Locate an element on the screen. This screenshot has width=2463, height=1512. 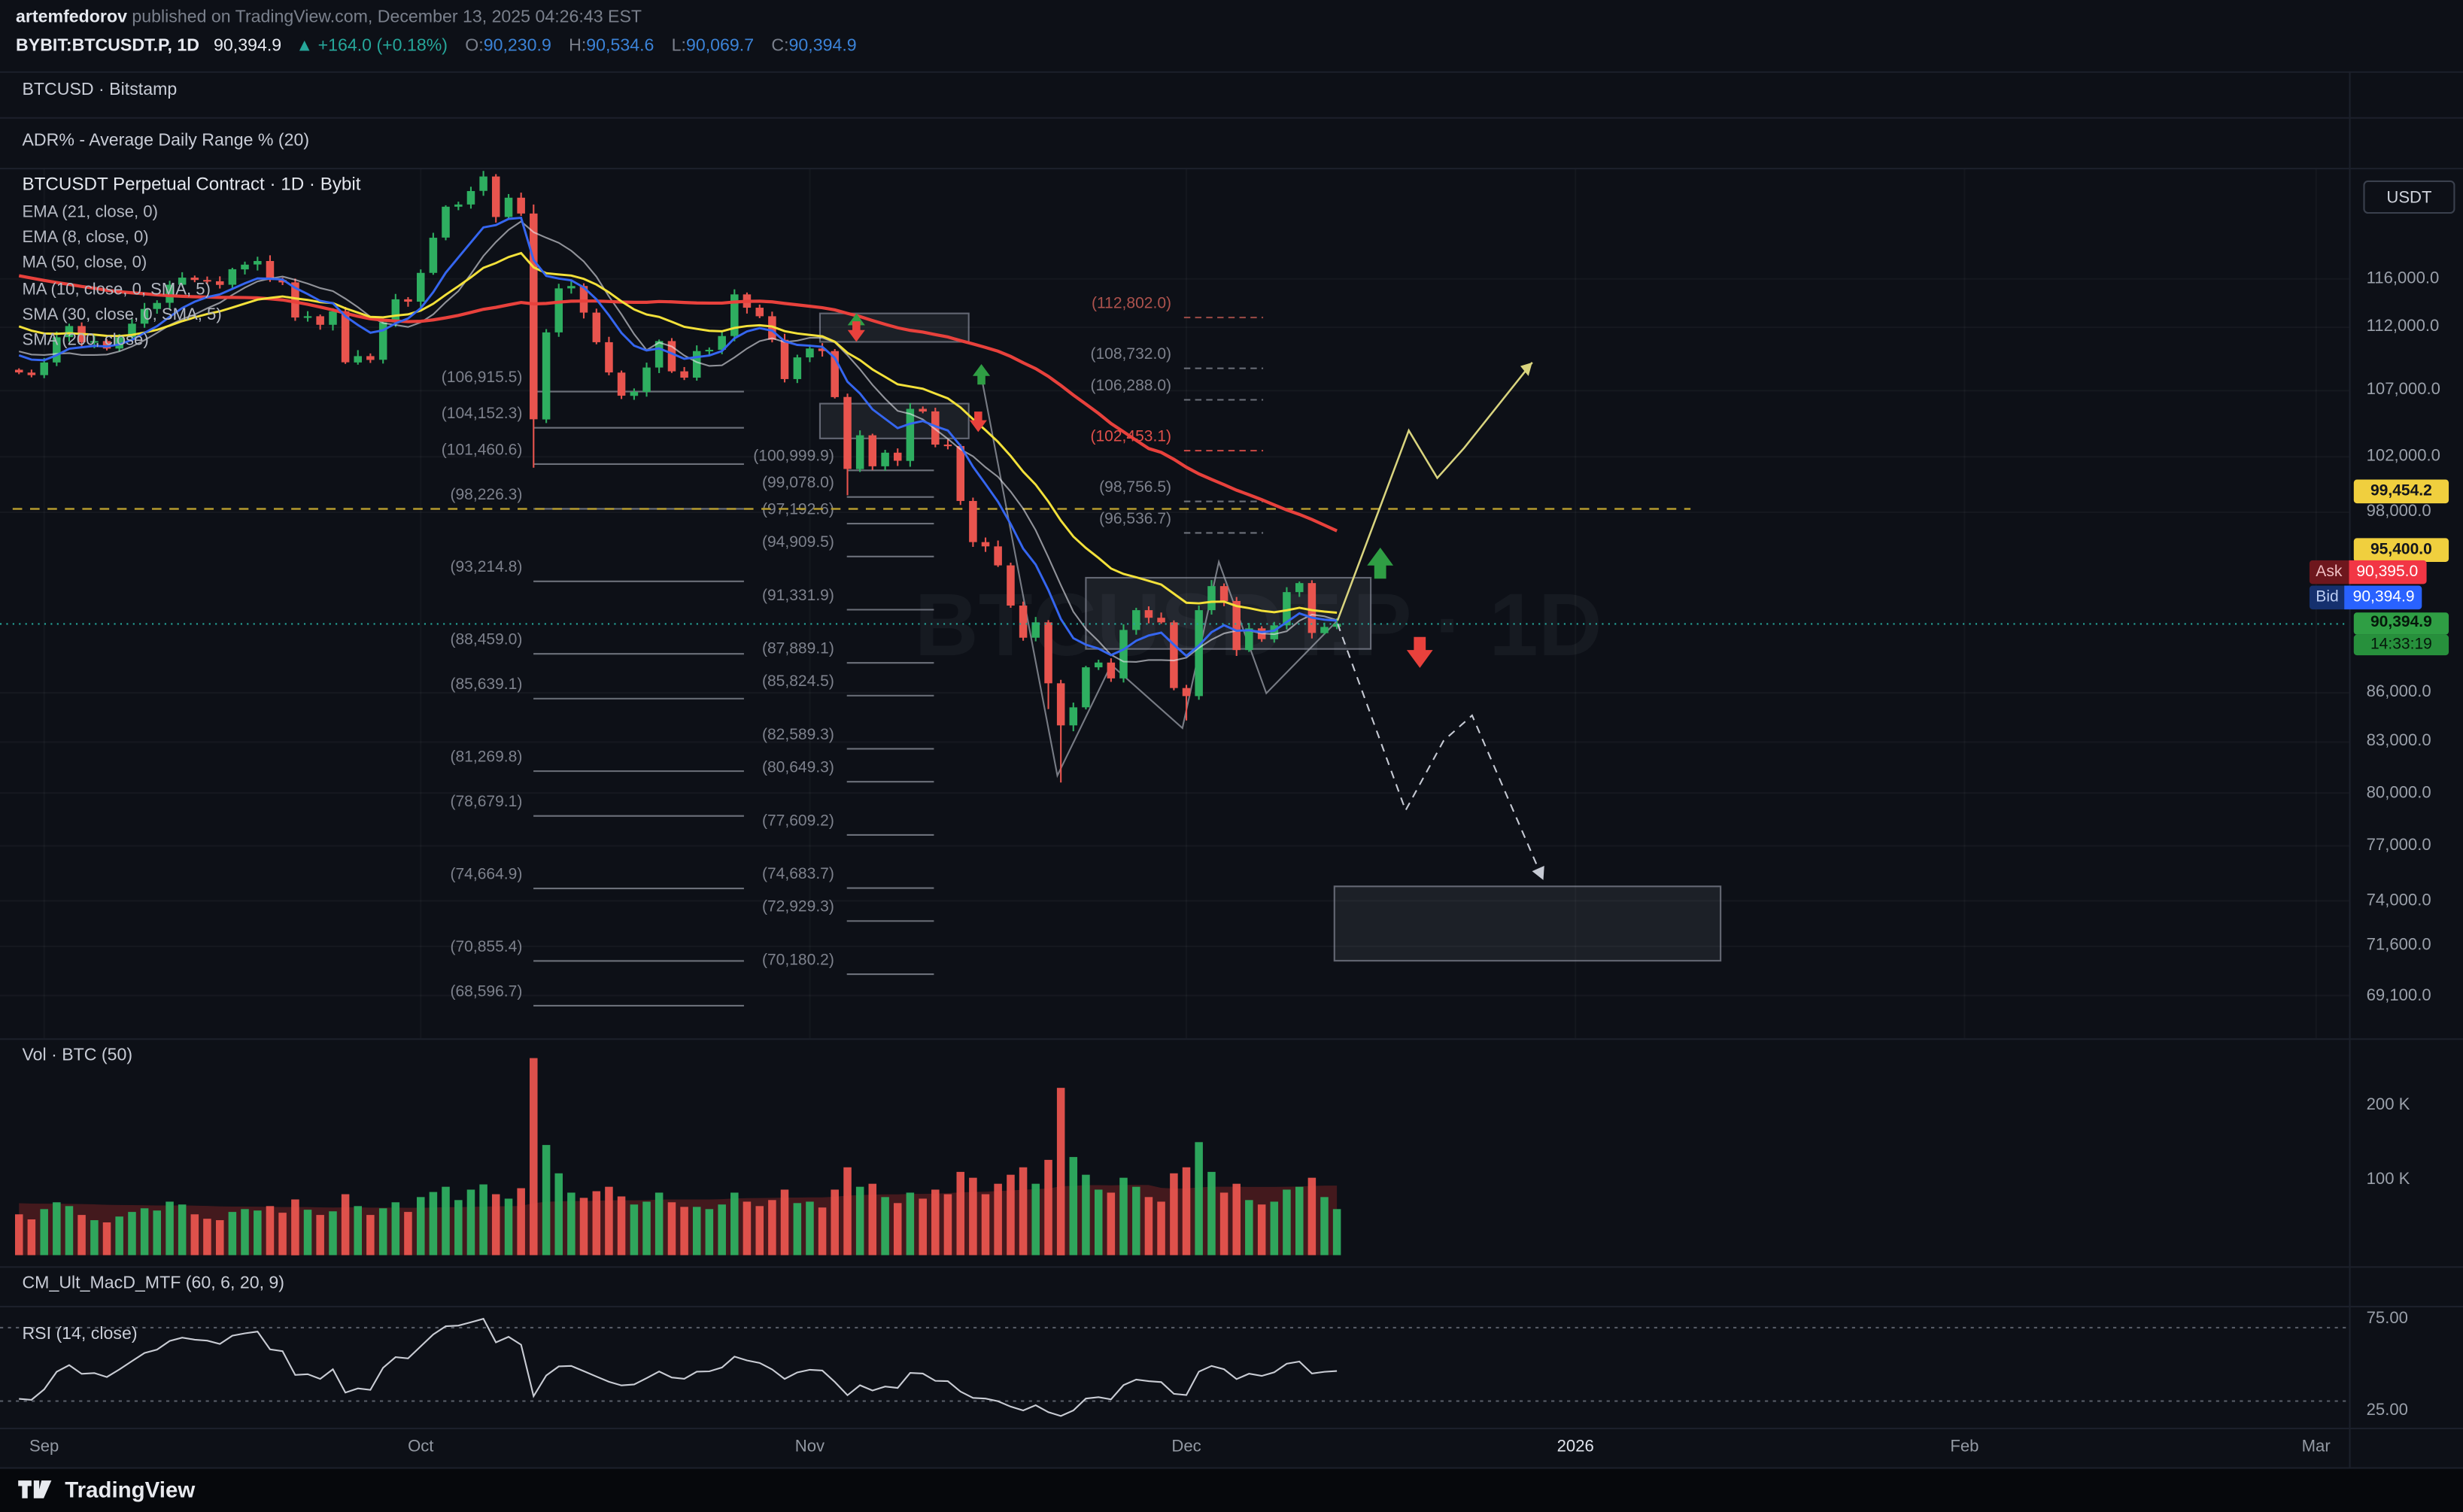
time-axis-label: Sep is located at coordinates (44, 1446).